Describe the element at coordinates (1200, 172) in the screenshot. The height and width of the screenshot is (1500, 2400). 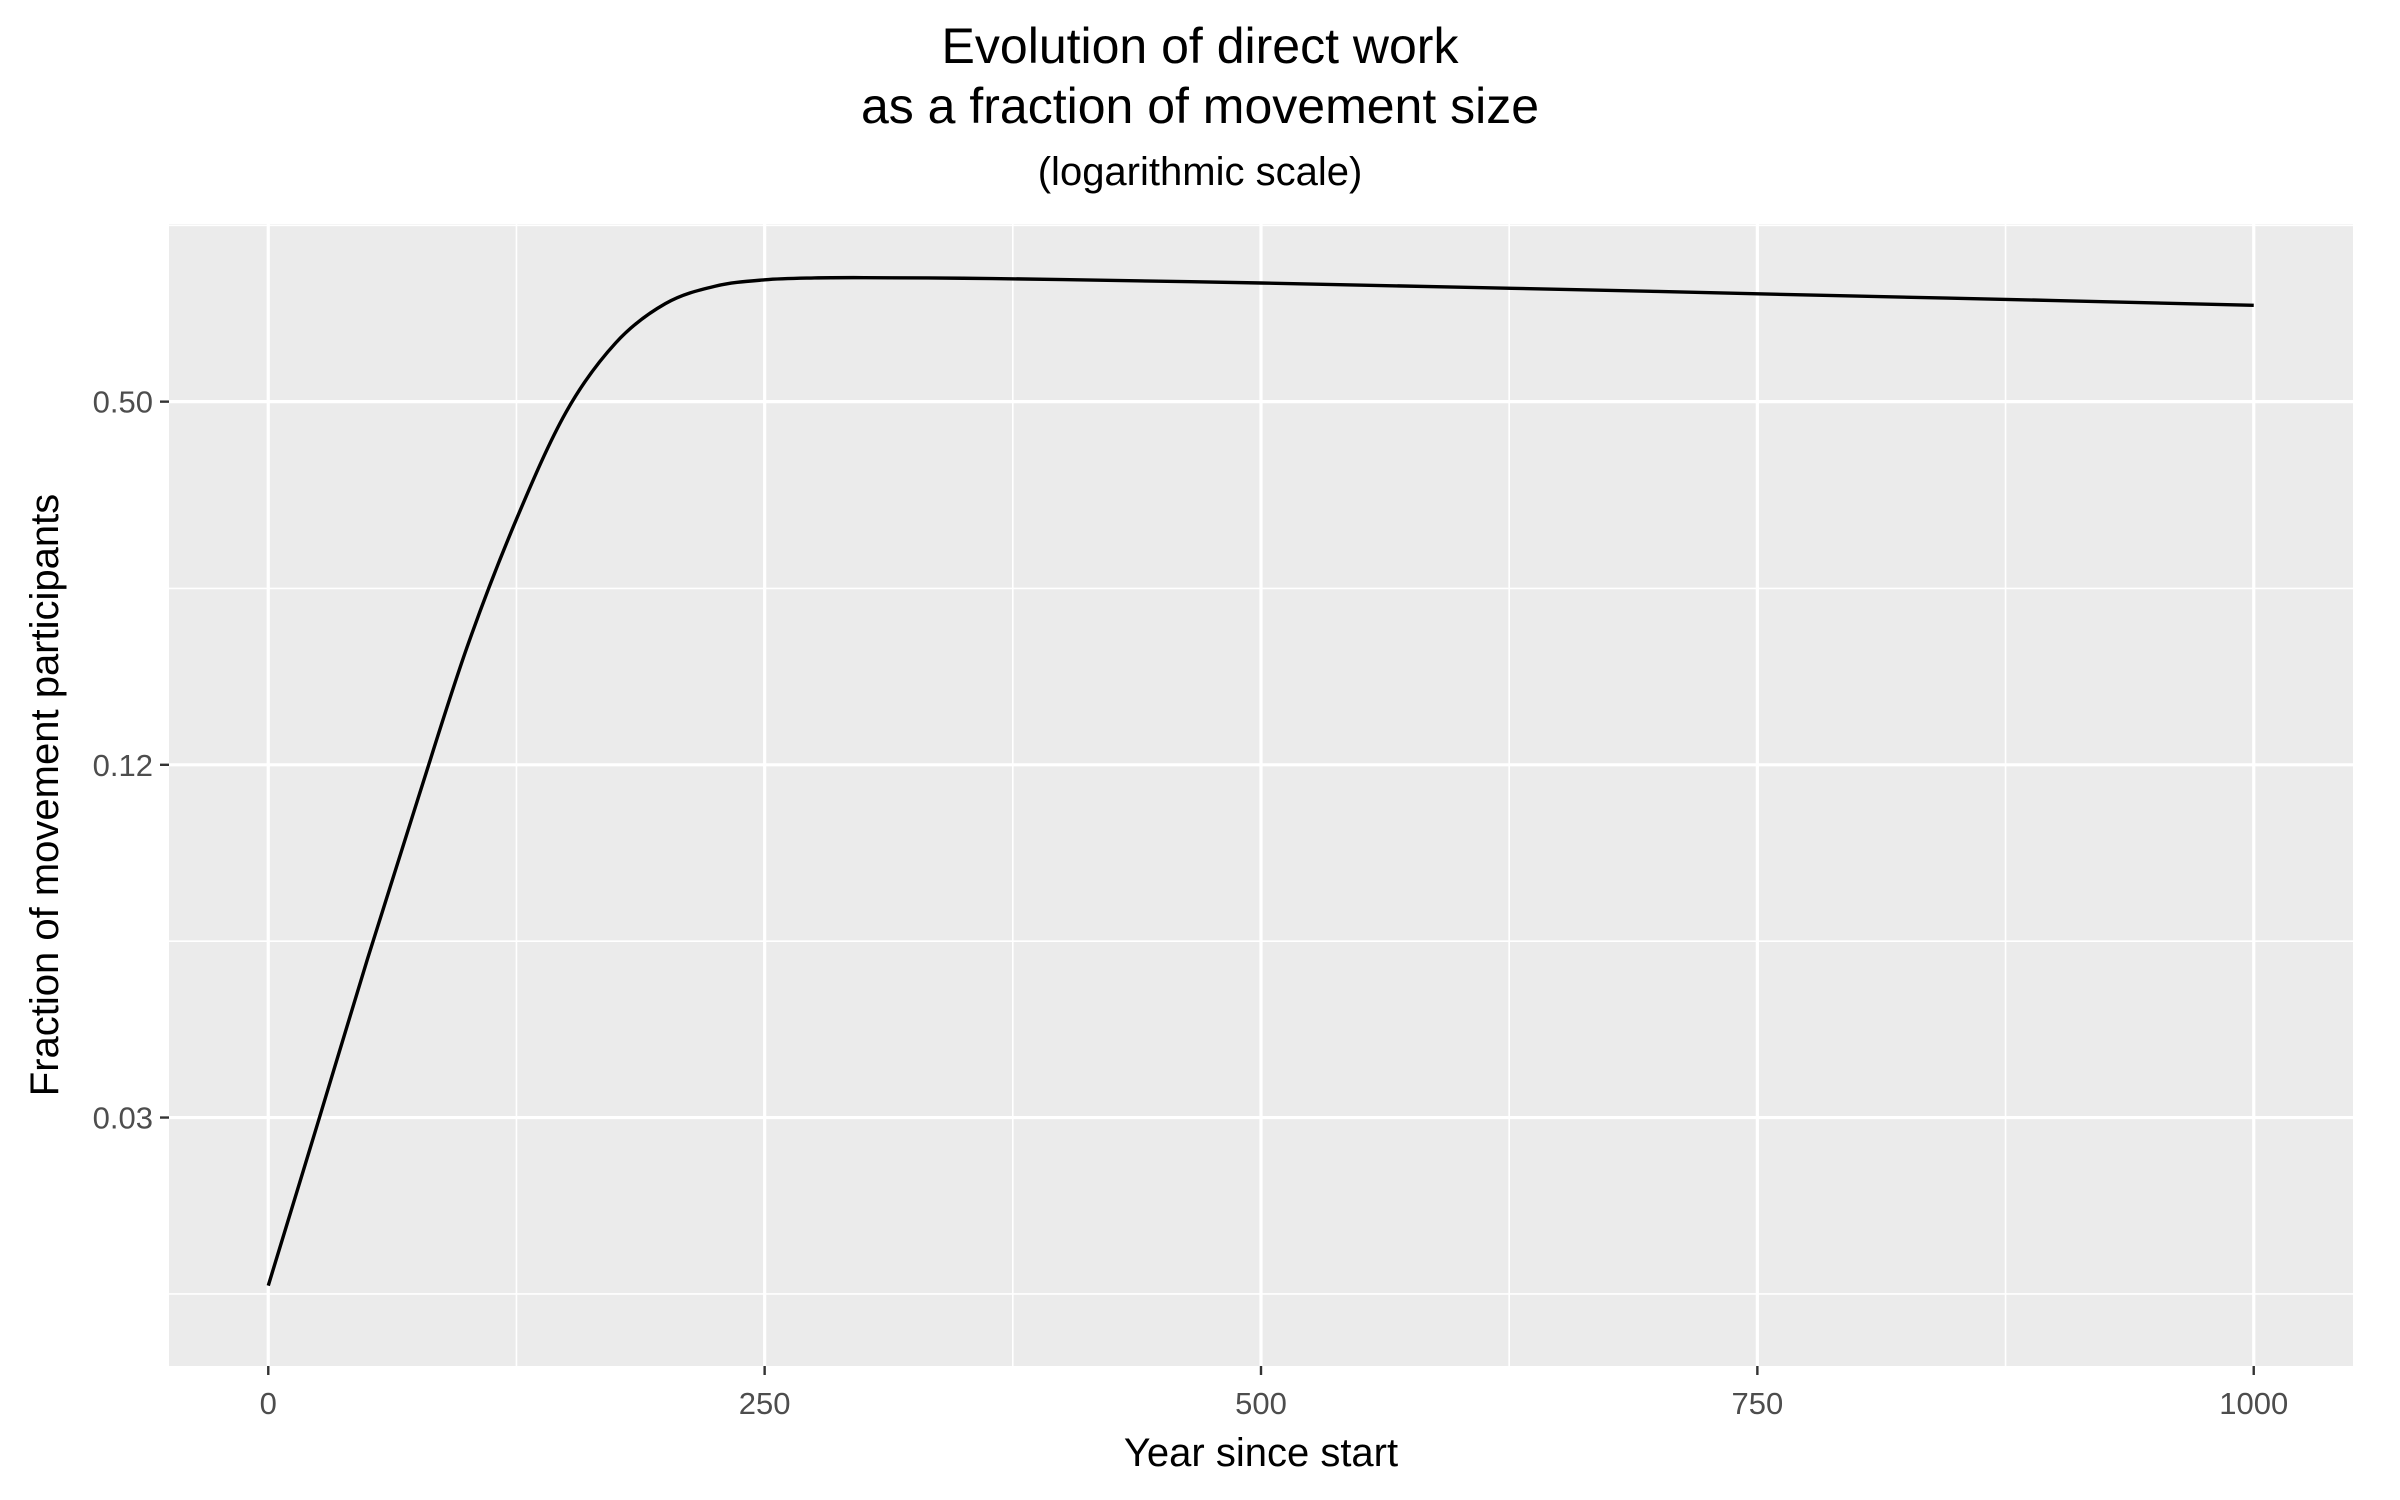
I see `chart-subtitle: (logarithmic scale)` at that location.